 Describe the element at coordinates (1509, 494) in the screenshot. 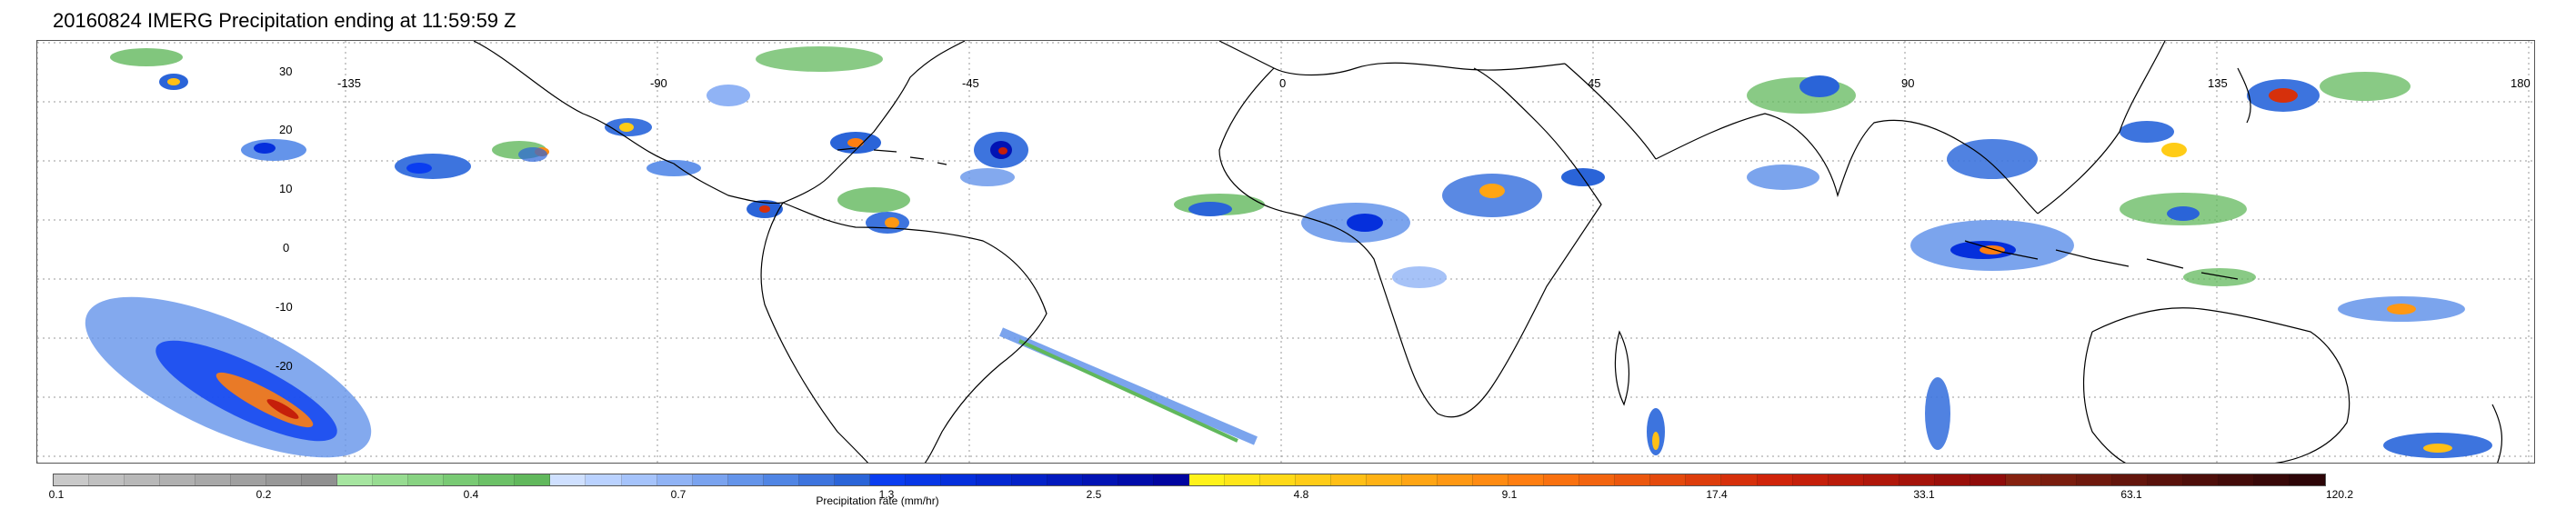

I see `colorbar-tick-label: 9.1` at that location.